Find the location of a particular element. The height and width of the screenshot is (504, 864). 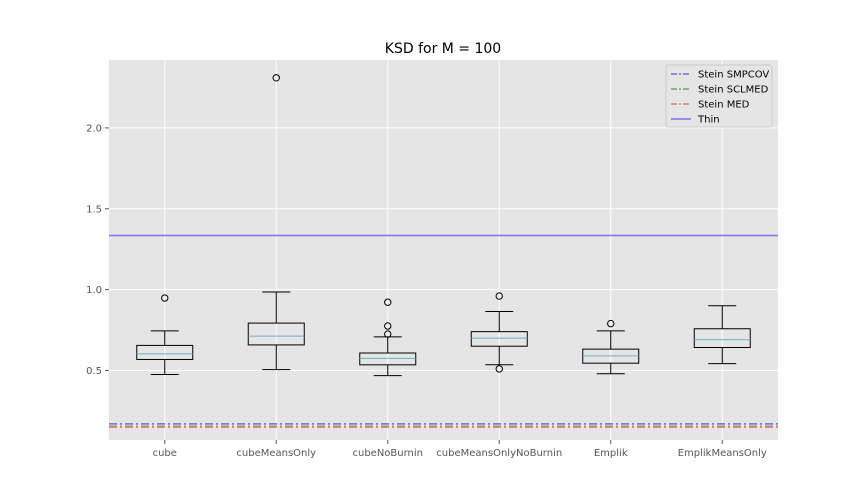

legend-entry: Thin is located at coordinates (695, 120).